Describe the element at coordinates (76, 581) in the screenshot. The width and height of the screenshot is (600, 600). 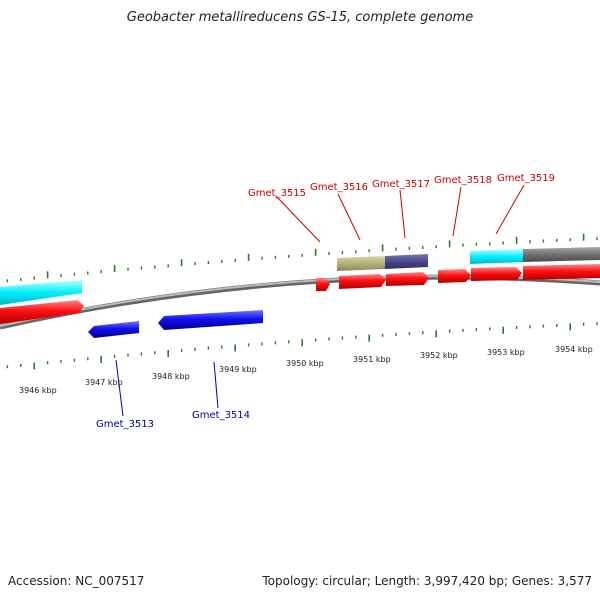
I see `accession-text: Accession: NC_007517` at that location.